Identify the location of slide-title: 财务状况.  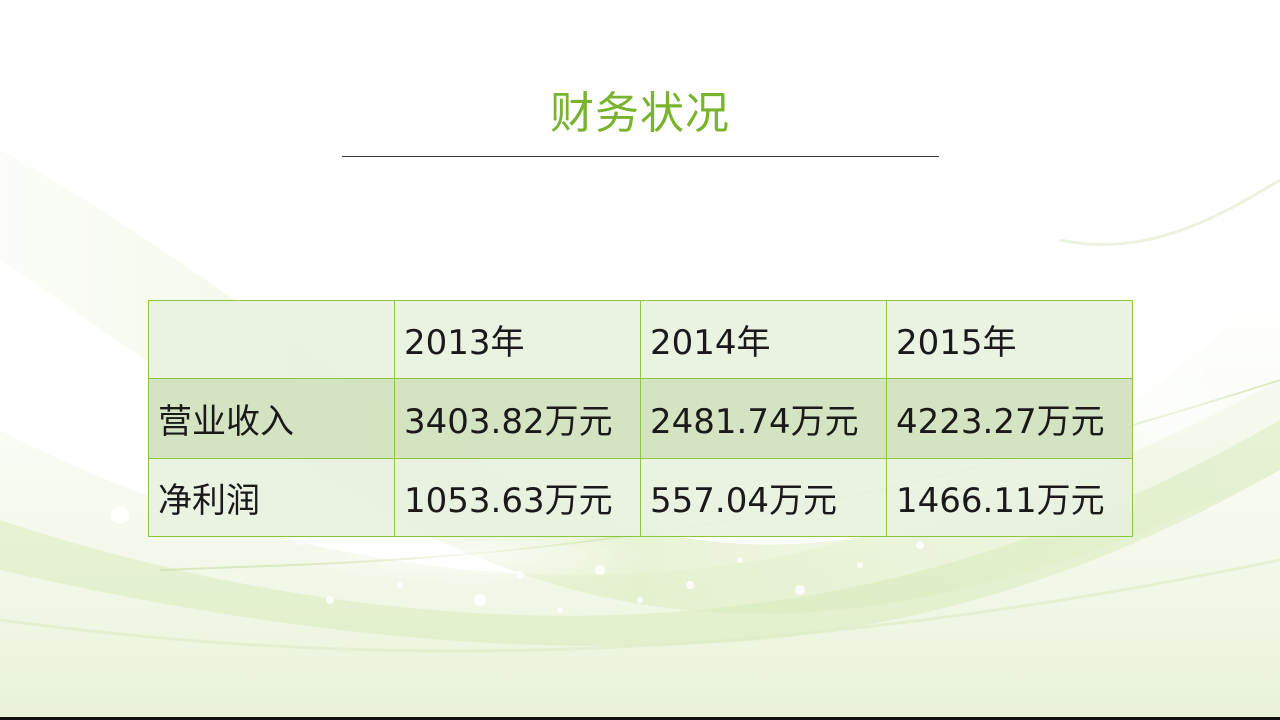
(640, 113).